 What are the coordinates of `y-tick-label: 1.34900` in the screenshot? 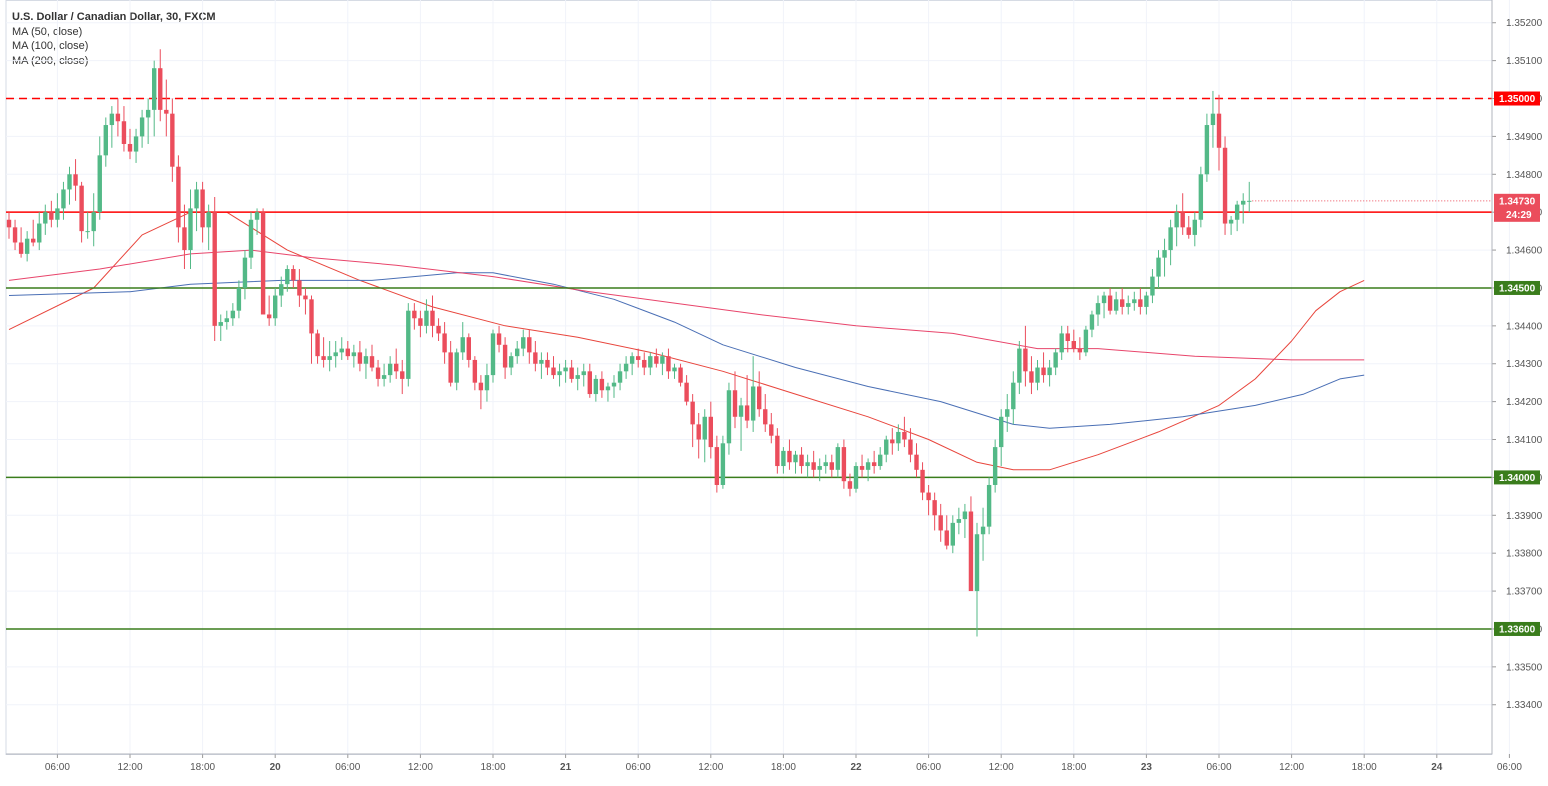 It's located at (1524, 137).